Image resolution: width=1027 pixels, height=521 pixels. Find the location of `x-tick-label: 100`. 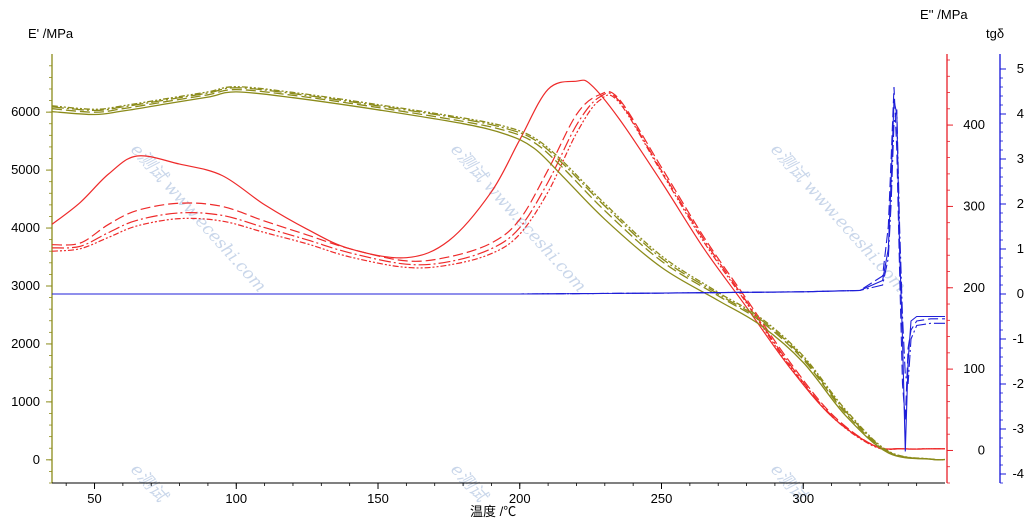

x-tick-label: 100 is located at coordinates (236, 498).